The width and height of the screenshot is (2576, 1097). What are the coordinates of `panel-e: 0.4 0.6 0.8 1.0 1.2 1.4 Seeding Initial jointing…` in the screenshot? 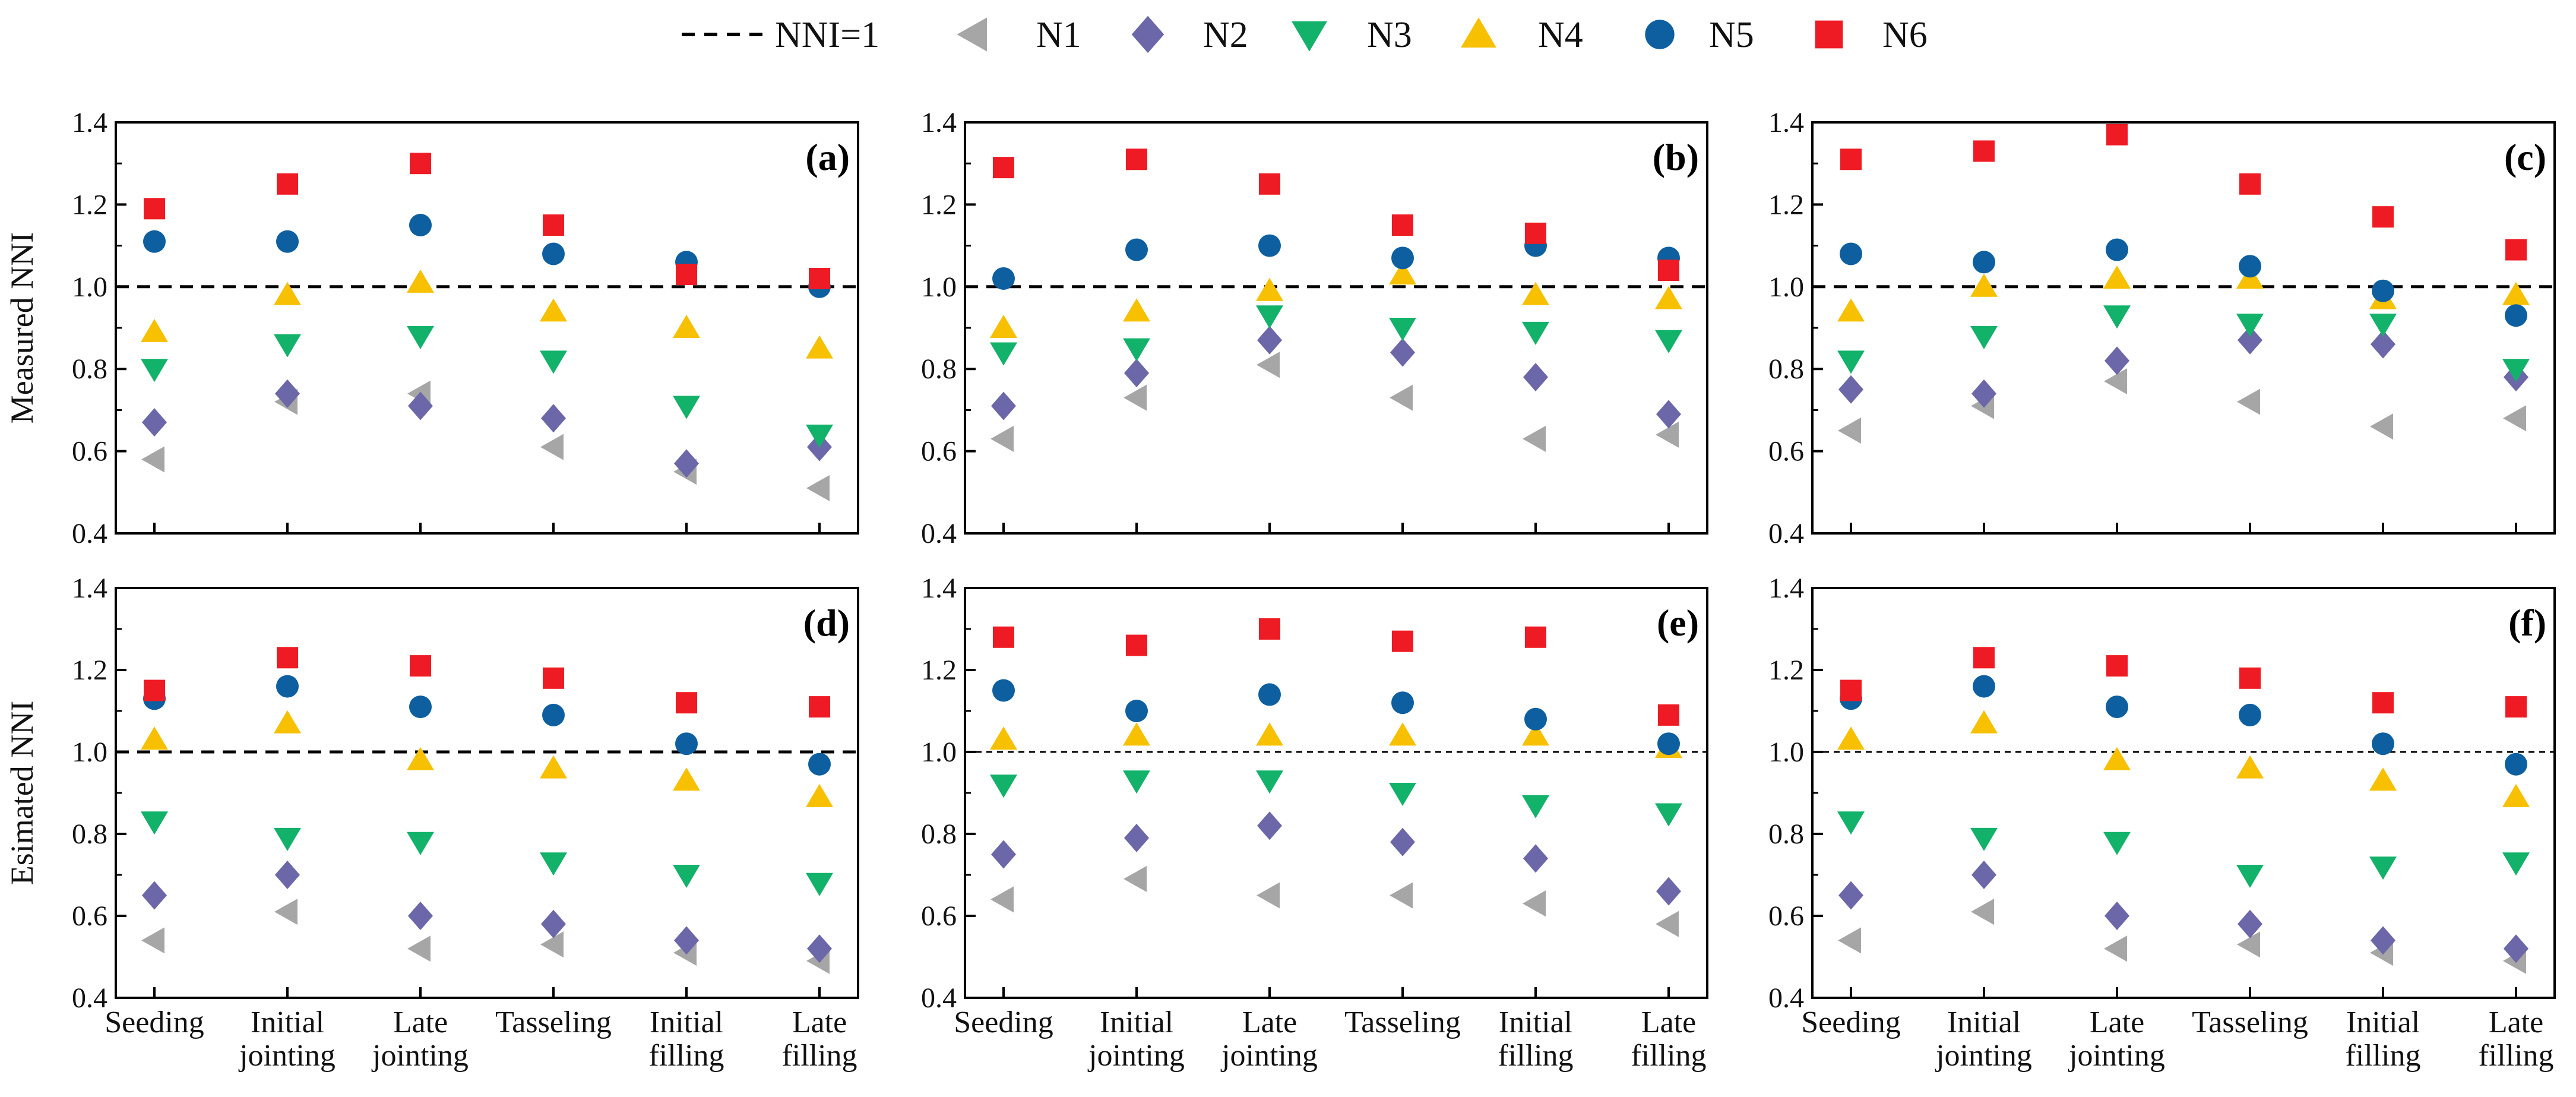 It's located at (1314, 823).